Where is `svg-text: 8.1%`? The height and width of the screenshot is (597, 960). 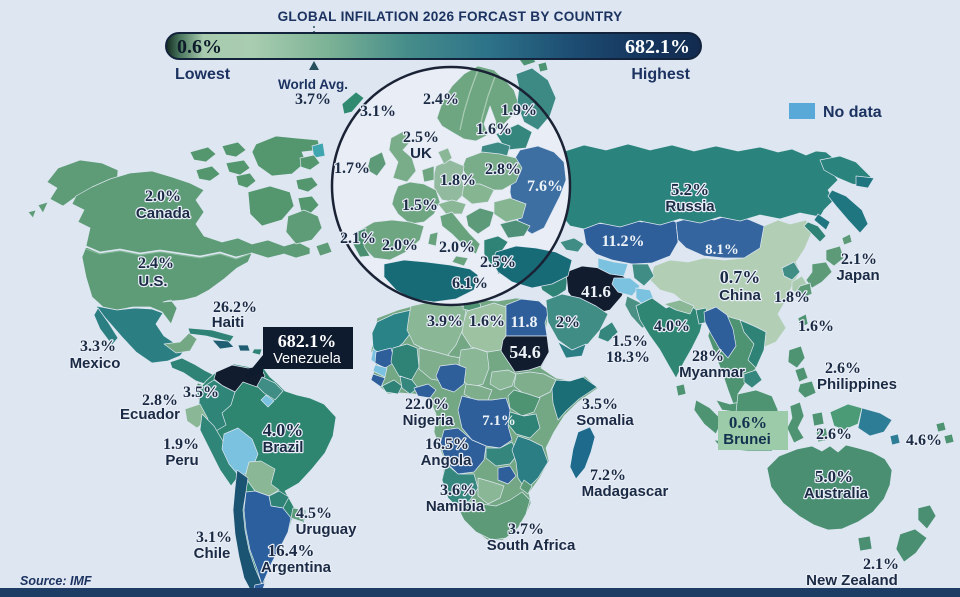 svg-text: 8.1% is located at coordinates (722, 250).